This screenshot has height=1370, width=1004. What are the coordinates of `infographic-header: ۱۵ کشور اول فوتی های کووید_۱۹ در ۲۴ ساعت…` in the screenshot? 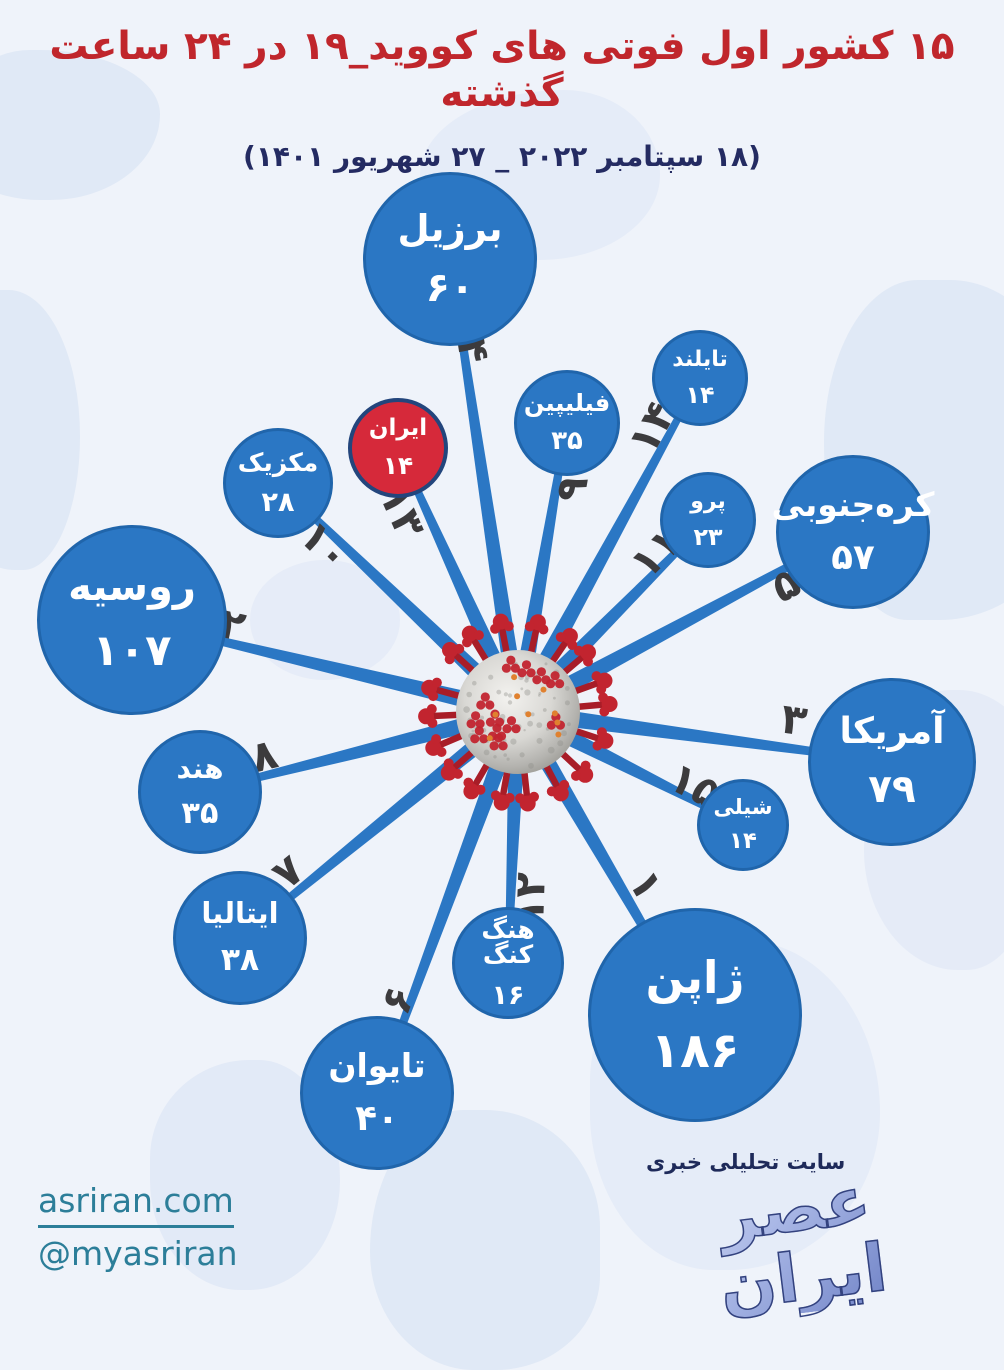 It's located at (502, 98).